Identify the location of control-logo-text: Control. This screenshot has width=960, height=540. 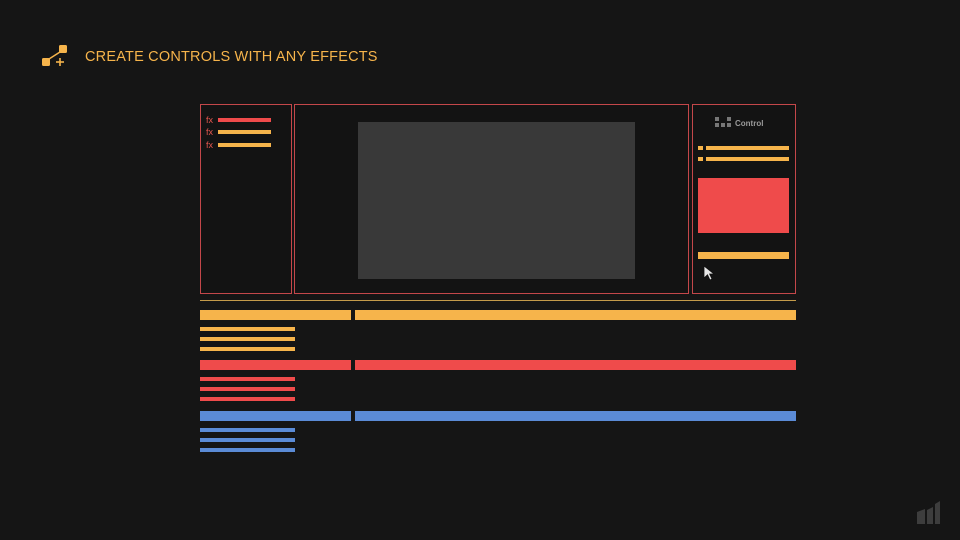
(749, 123).